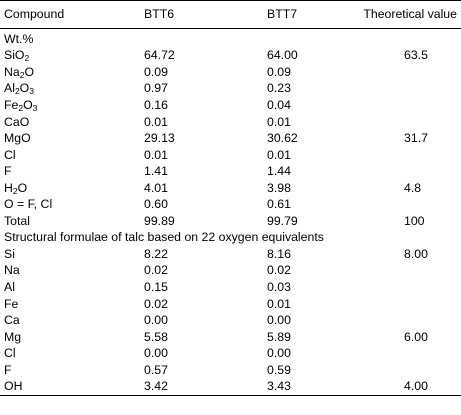 The width and height of the screenshot is (461, 415). What do you see at coordinates (34, 14) in the screenshot?
I see `header-compound: Compound` at bounding box center [34, 14].